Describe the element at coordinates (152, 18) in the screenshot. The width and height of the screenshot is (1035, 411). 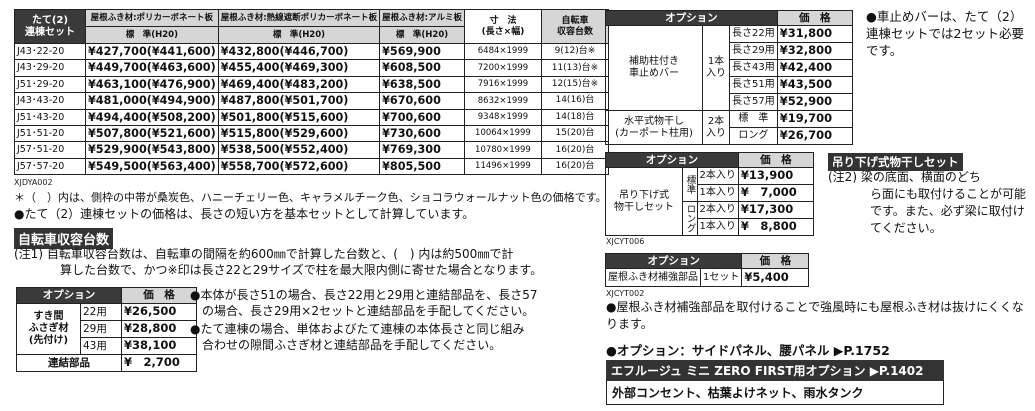
I see `poly-header: 屋根ふき材:ポリカーボネート板` at that location.